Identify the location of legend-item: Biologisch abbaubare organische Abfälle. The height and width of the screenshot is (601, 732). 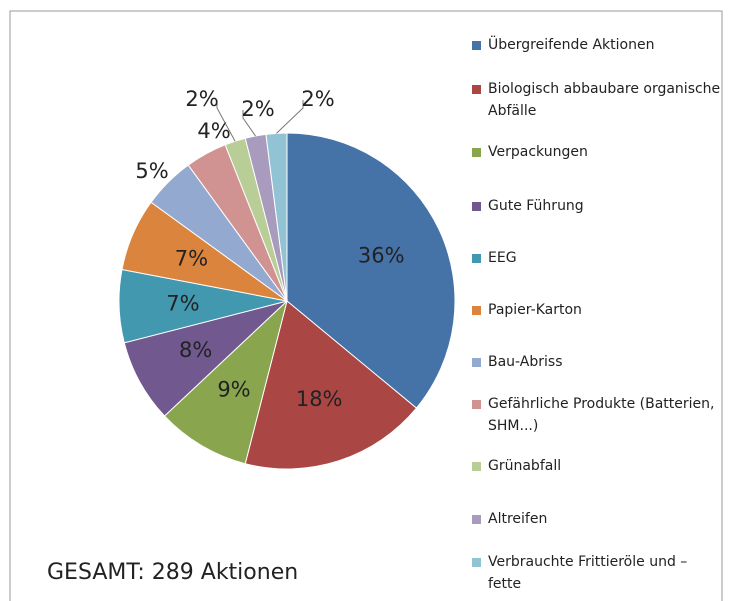
(597, 100).